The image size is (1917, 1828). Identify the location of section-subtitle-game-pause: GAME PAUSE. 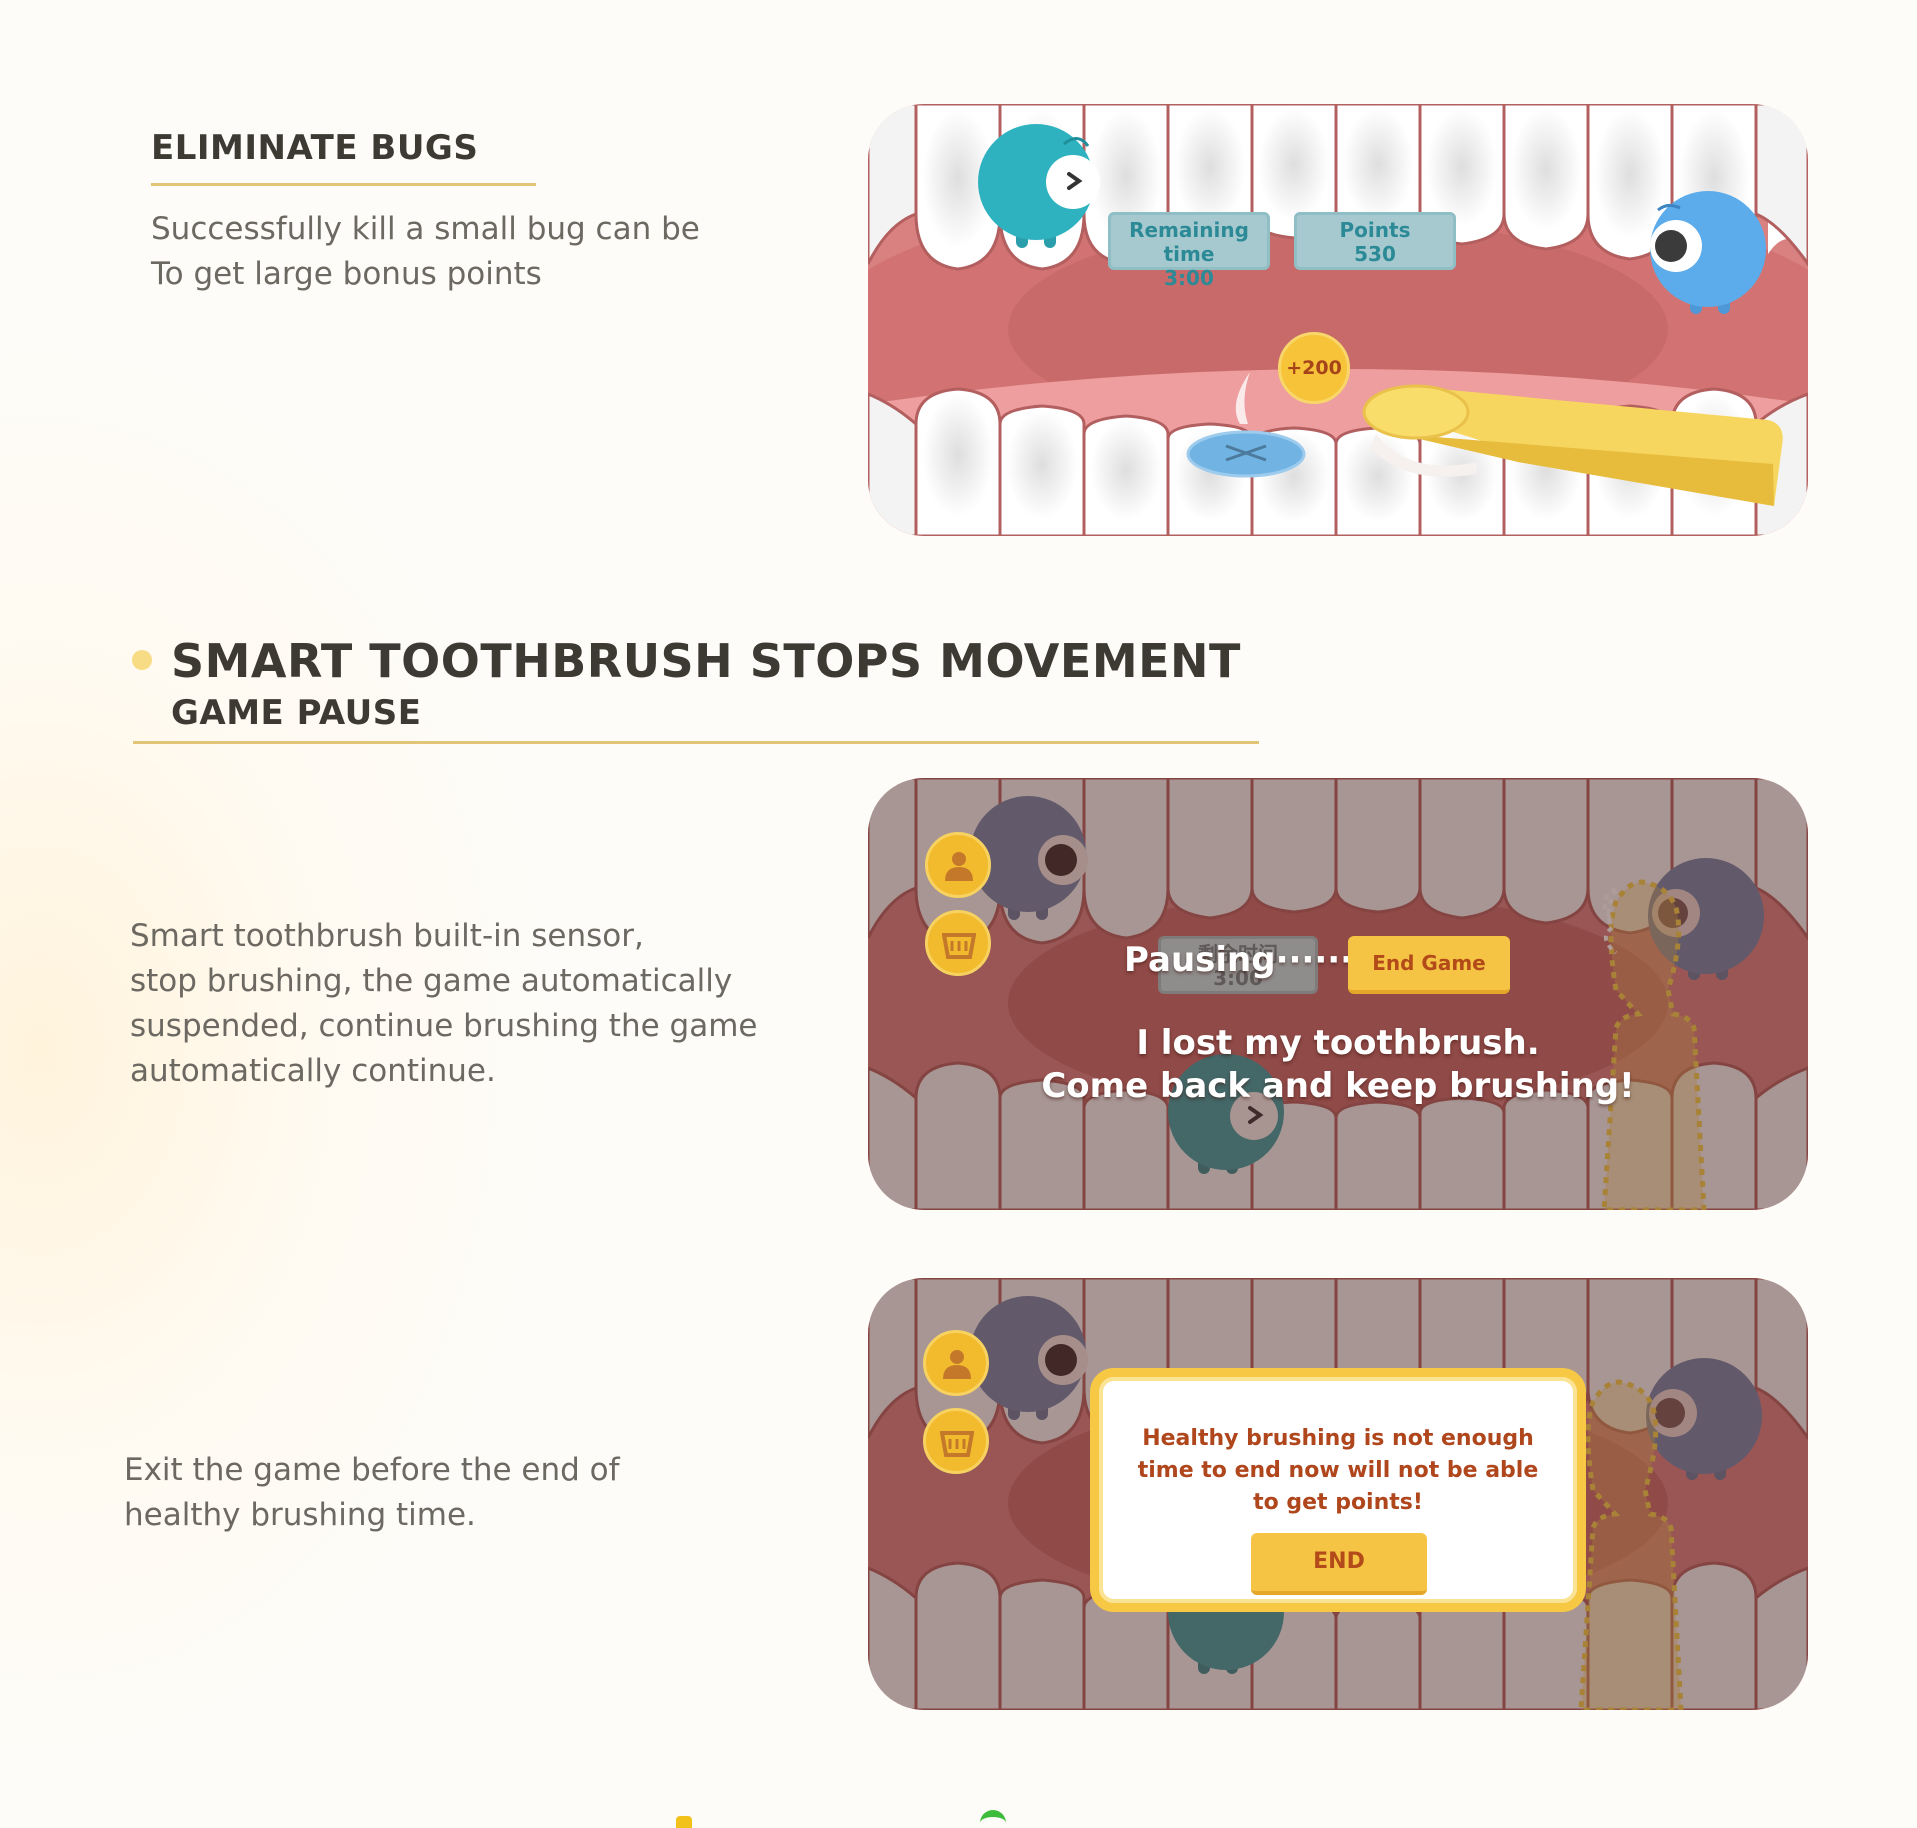
(296, 713).